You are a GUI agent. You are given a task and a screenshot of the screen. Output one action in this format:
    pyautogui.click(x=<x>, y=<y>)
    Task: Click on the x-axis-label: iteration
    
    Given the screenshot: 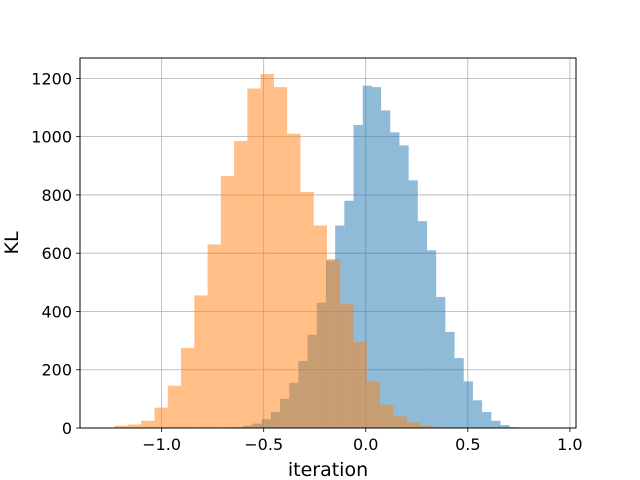 What is the action you would take?
    pyautogui.click(x=328, y=469)
    